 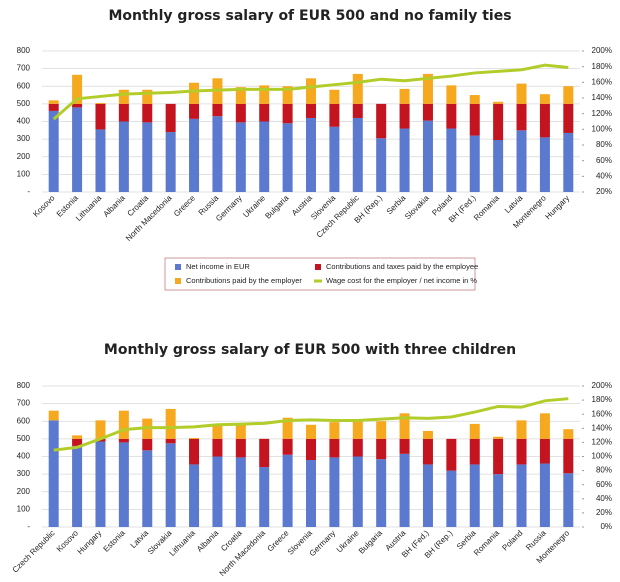 I want to click on y-tick-label: 100, so click(x=24, y=173).